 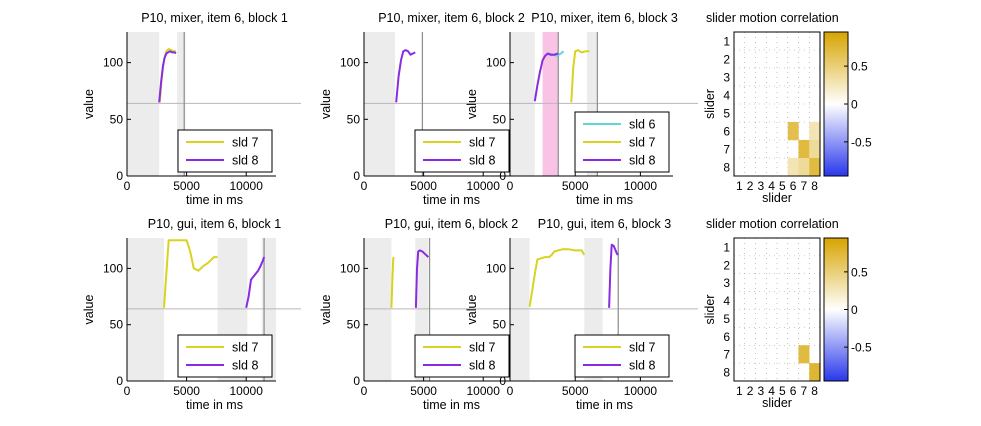 What do you see at coordinates (604, 18) in the screenshot?
I see `chart-title: P10, mixer, item 6, block 3` at bounding box center [604, 18].